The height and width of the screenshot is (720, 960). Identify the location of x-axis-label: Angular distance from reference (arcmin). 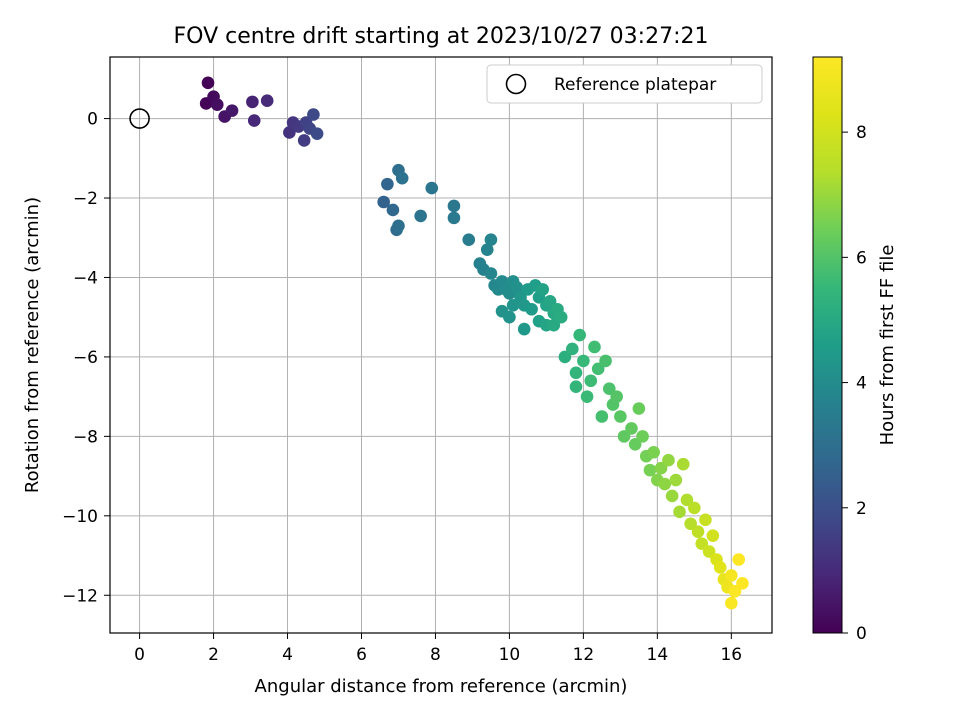
(441, 686).